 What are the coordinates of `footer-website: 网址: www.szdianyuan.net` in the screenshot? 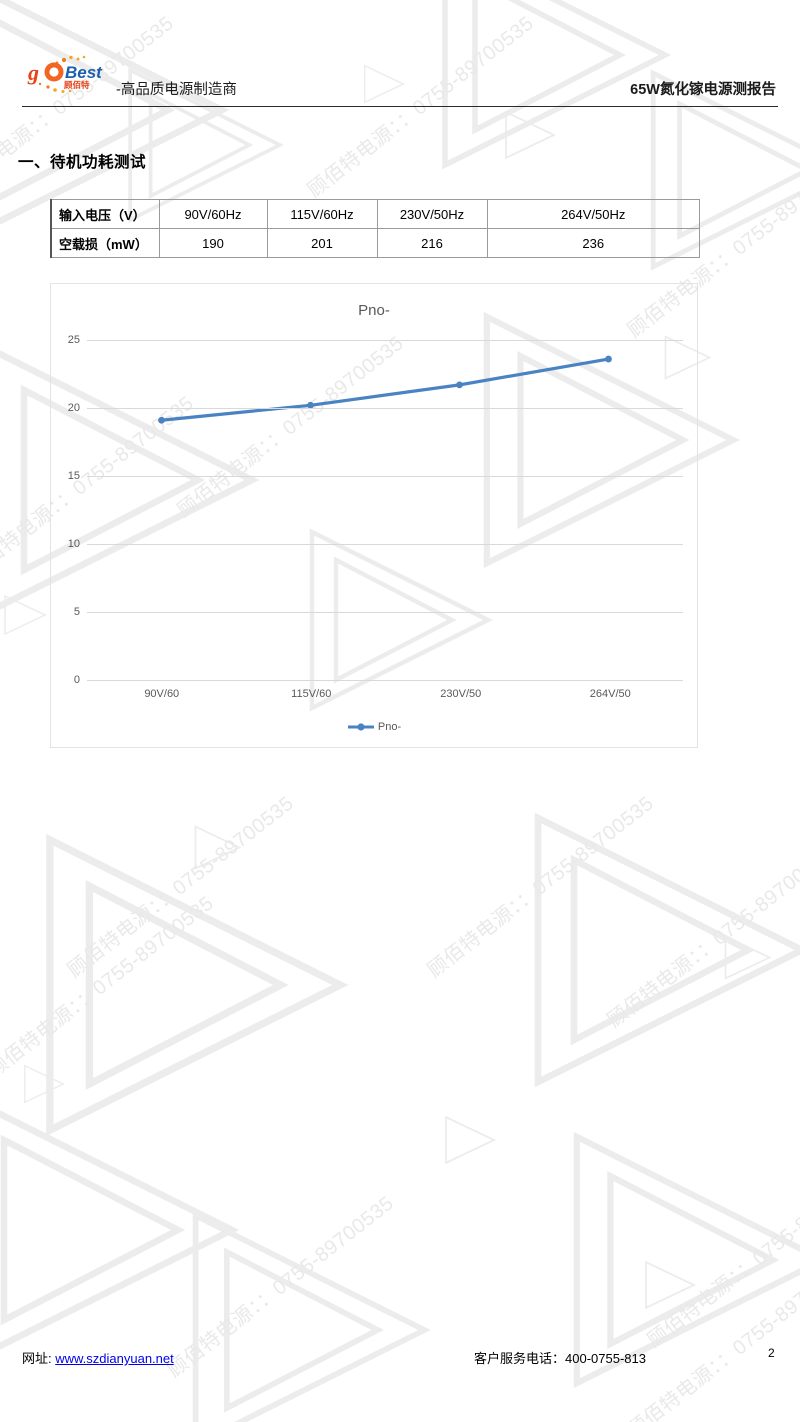 It's located at (98, 1357).